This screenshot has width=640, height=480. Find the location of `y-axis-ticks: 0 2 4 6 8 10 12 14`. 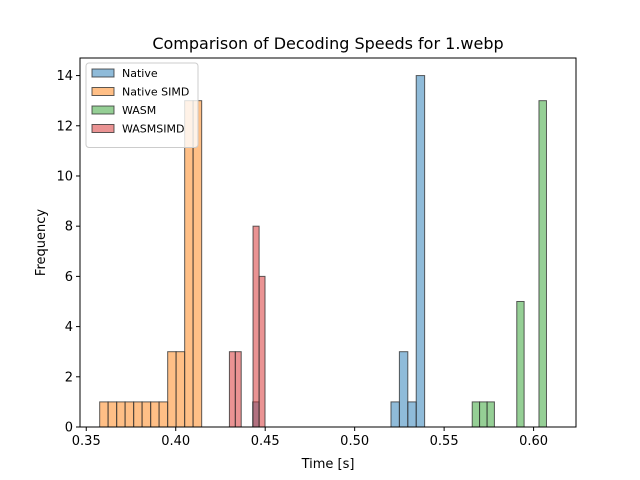

y-axis-ticks: 0 2 4 6 8 10 12 14 is located at coordinates (68, 252).